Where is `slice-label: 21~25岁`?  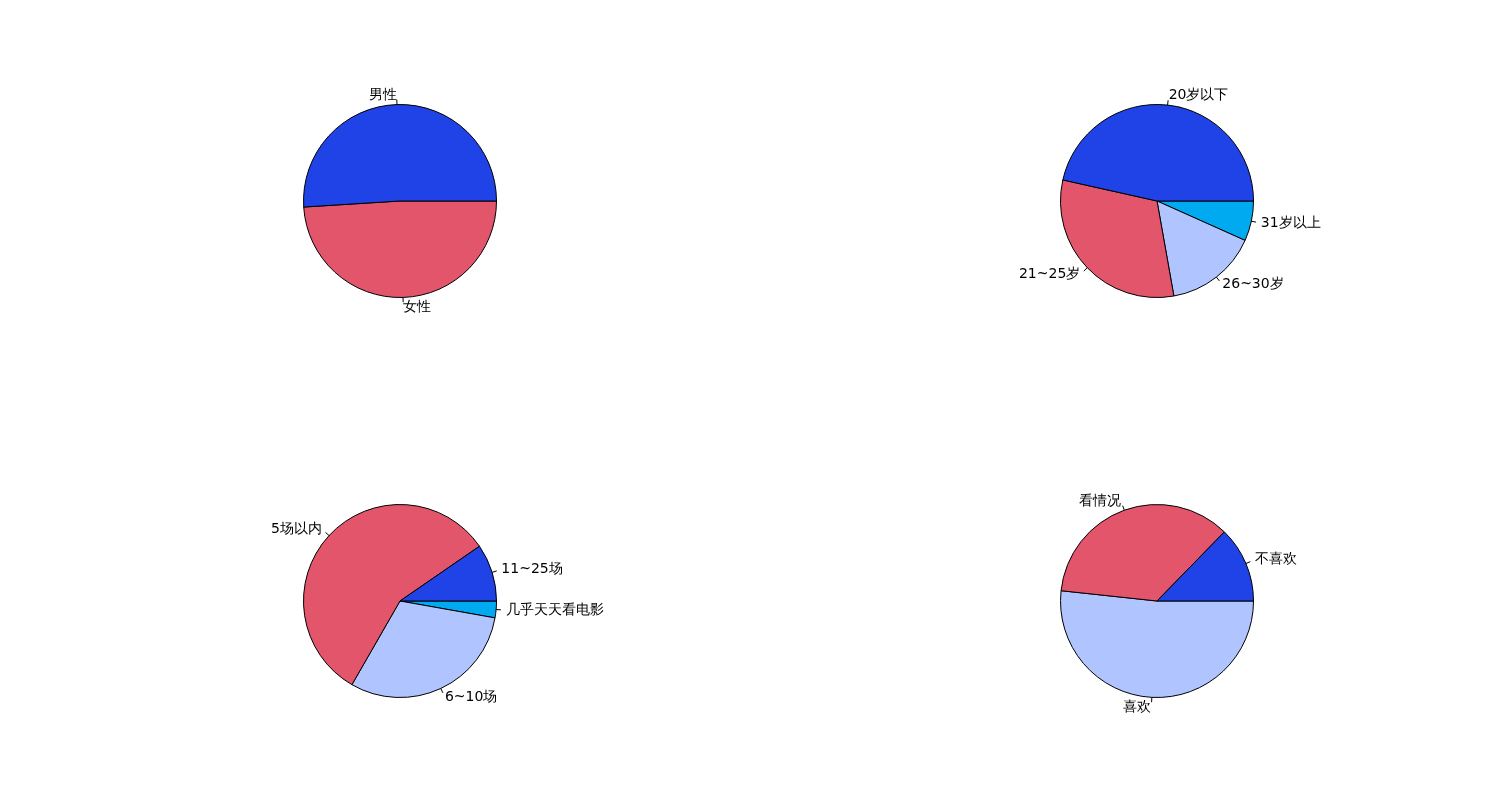 slice-label: 21~25岁 is located at coordinates (1049, 273).